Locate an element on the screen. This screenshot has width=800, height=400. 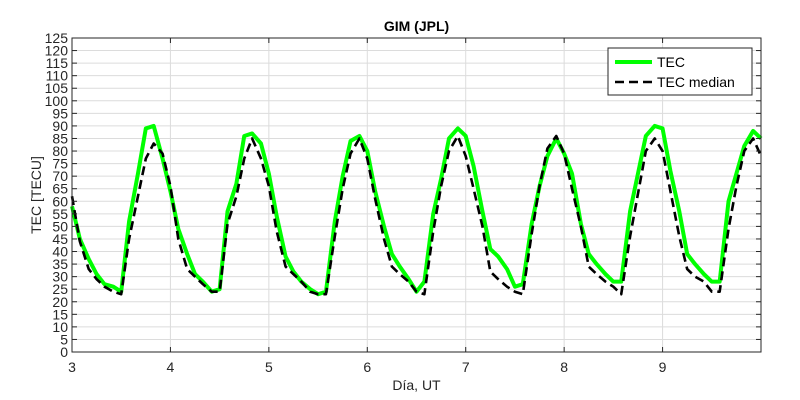
y-tick-label: 50 is located at coordinates (60, 226).